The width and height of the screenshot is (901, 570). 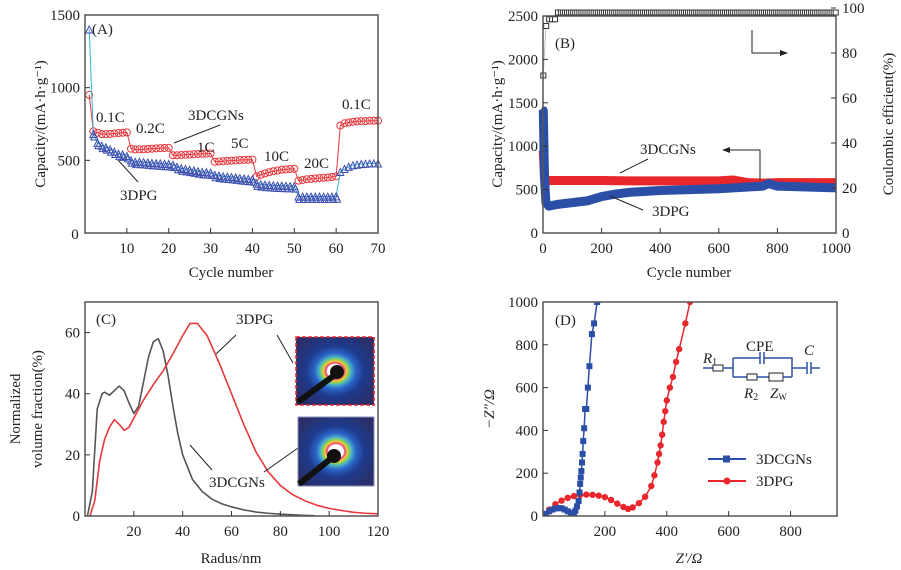 I want to click on b-arrowhead-left, so click(x=726, y=150).